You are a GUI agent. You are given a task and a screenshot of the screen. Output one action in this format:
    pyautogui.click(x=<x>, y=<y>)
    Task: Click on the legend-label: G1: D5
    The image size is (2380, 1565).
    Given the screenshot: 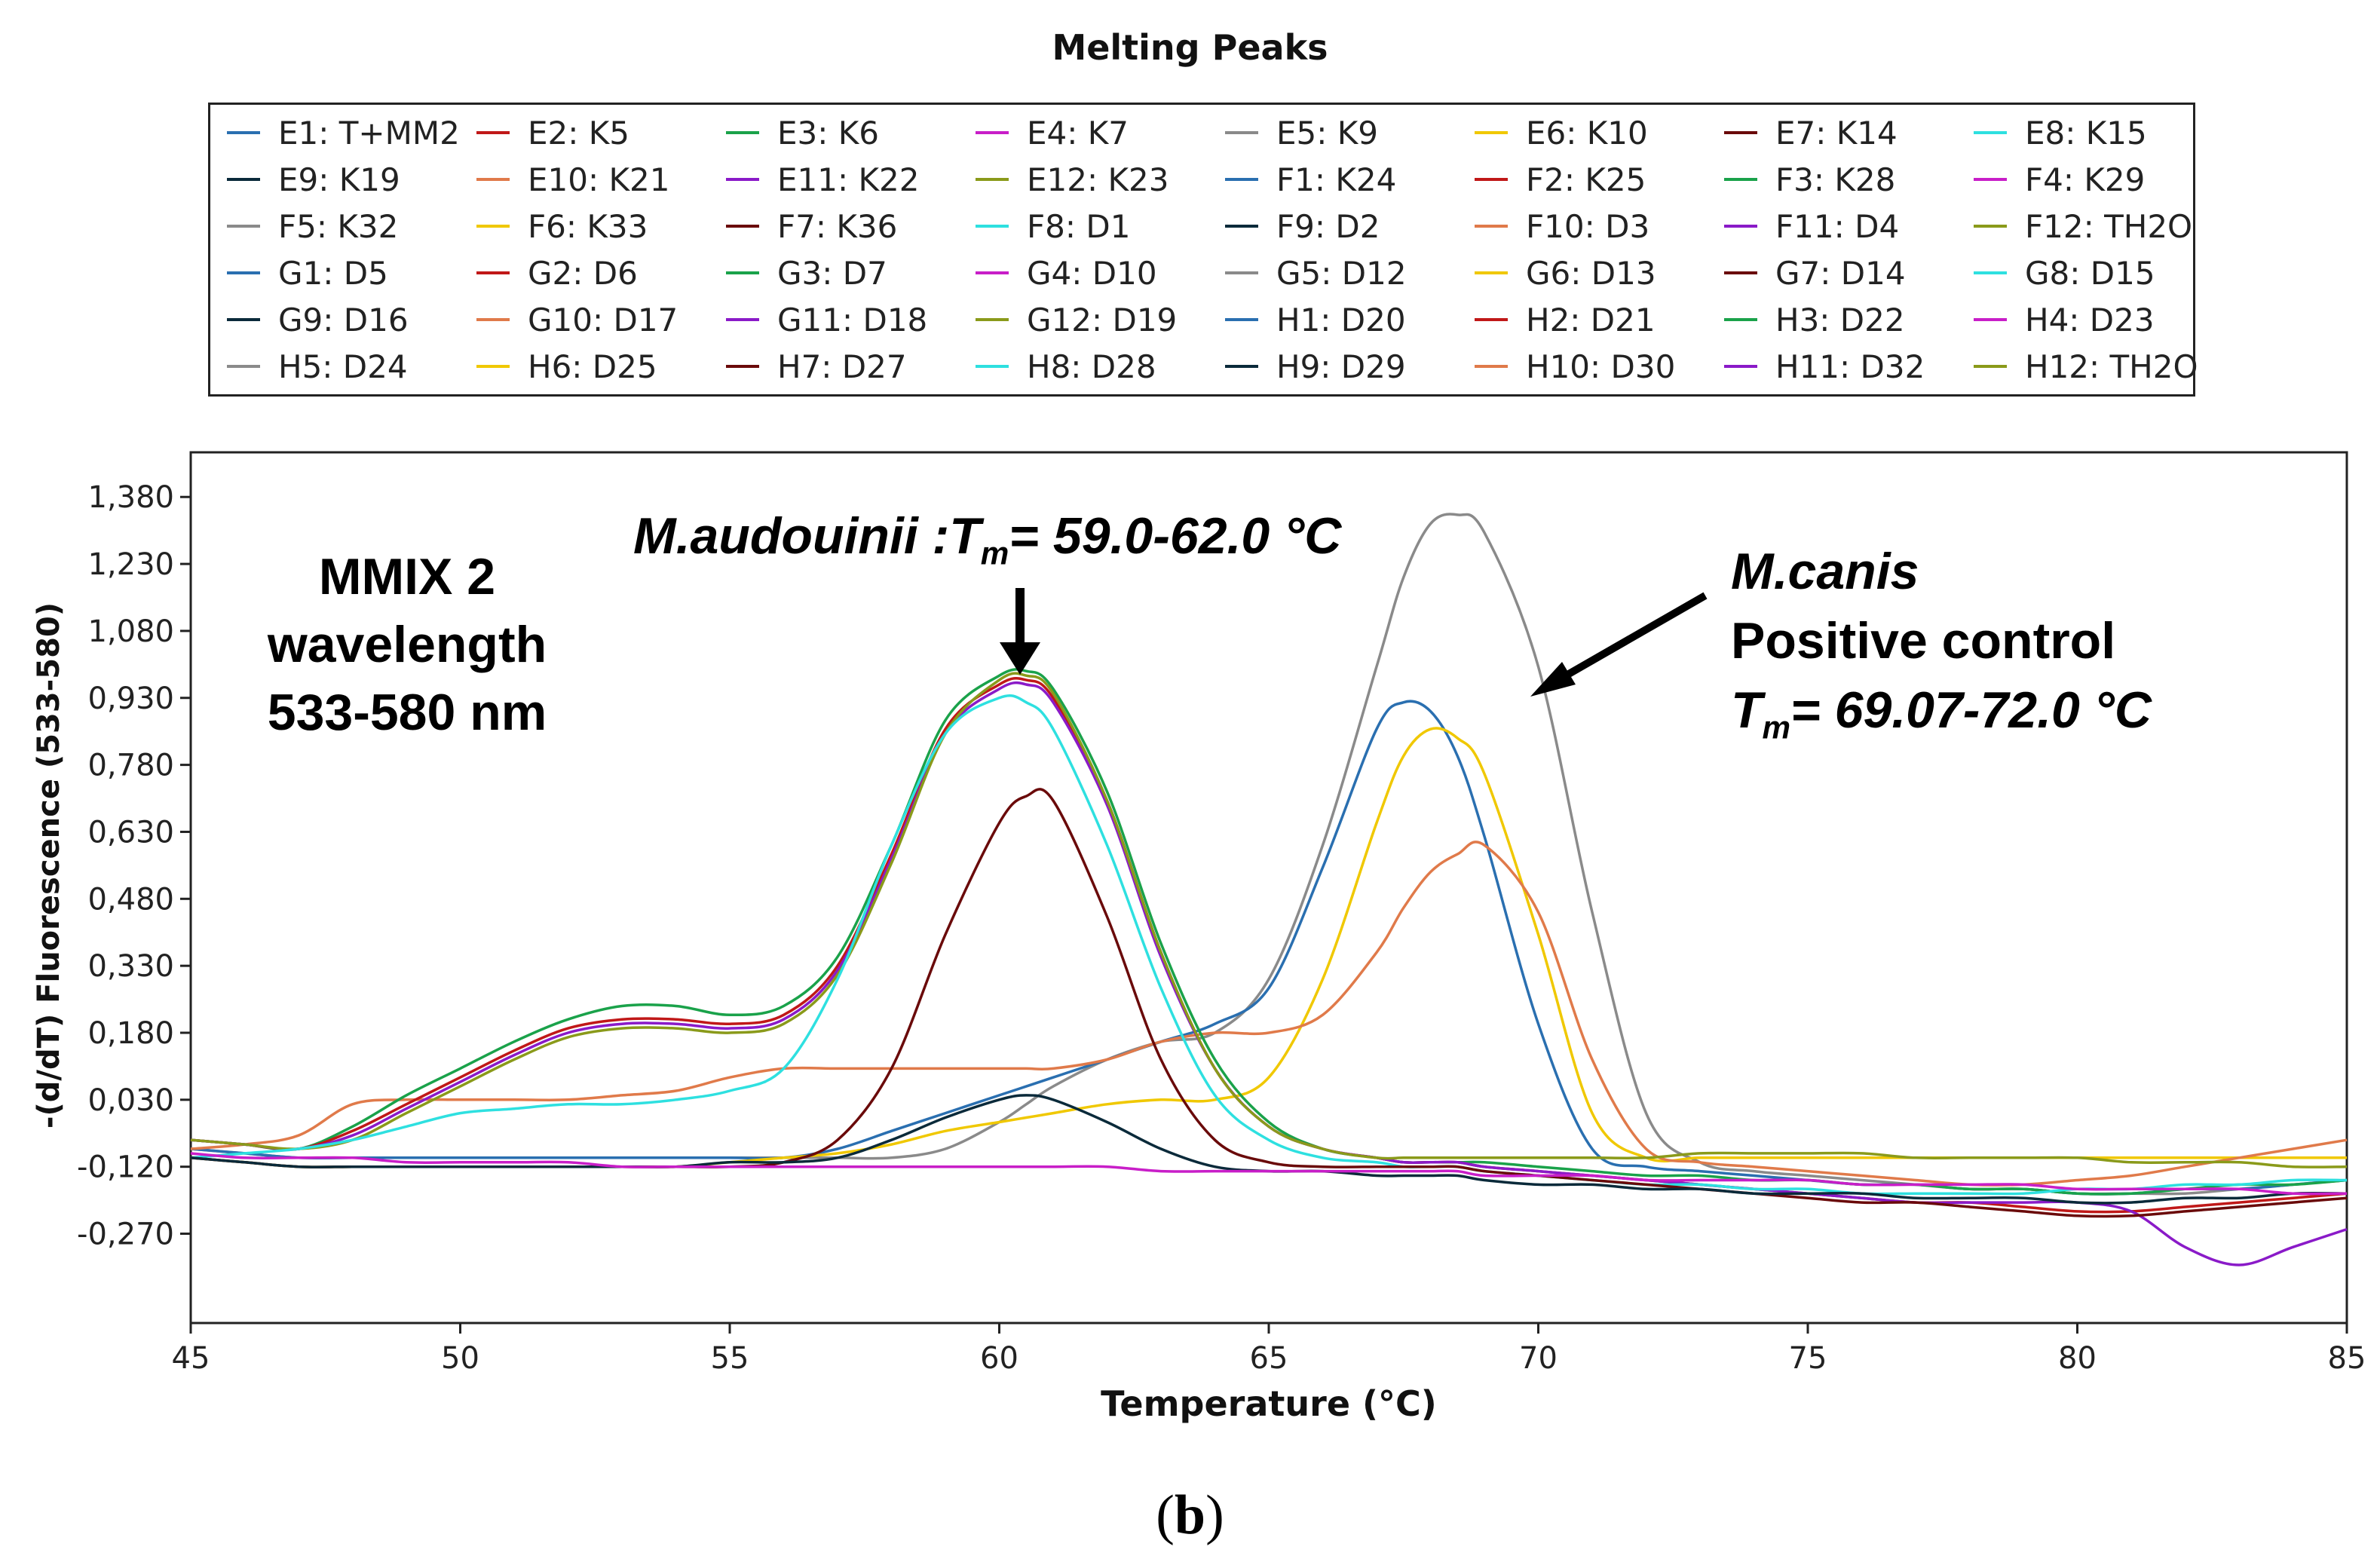 What is the action you would take?
    pyautogui.click(x=333, y=273)
    